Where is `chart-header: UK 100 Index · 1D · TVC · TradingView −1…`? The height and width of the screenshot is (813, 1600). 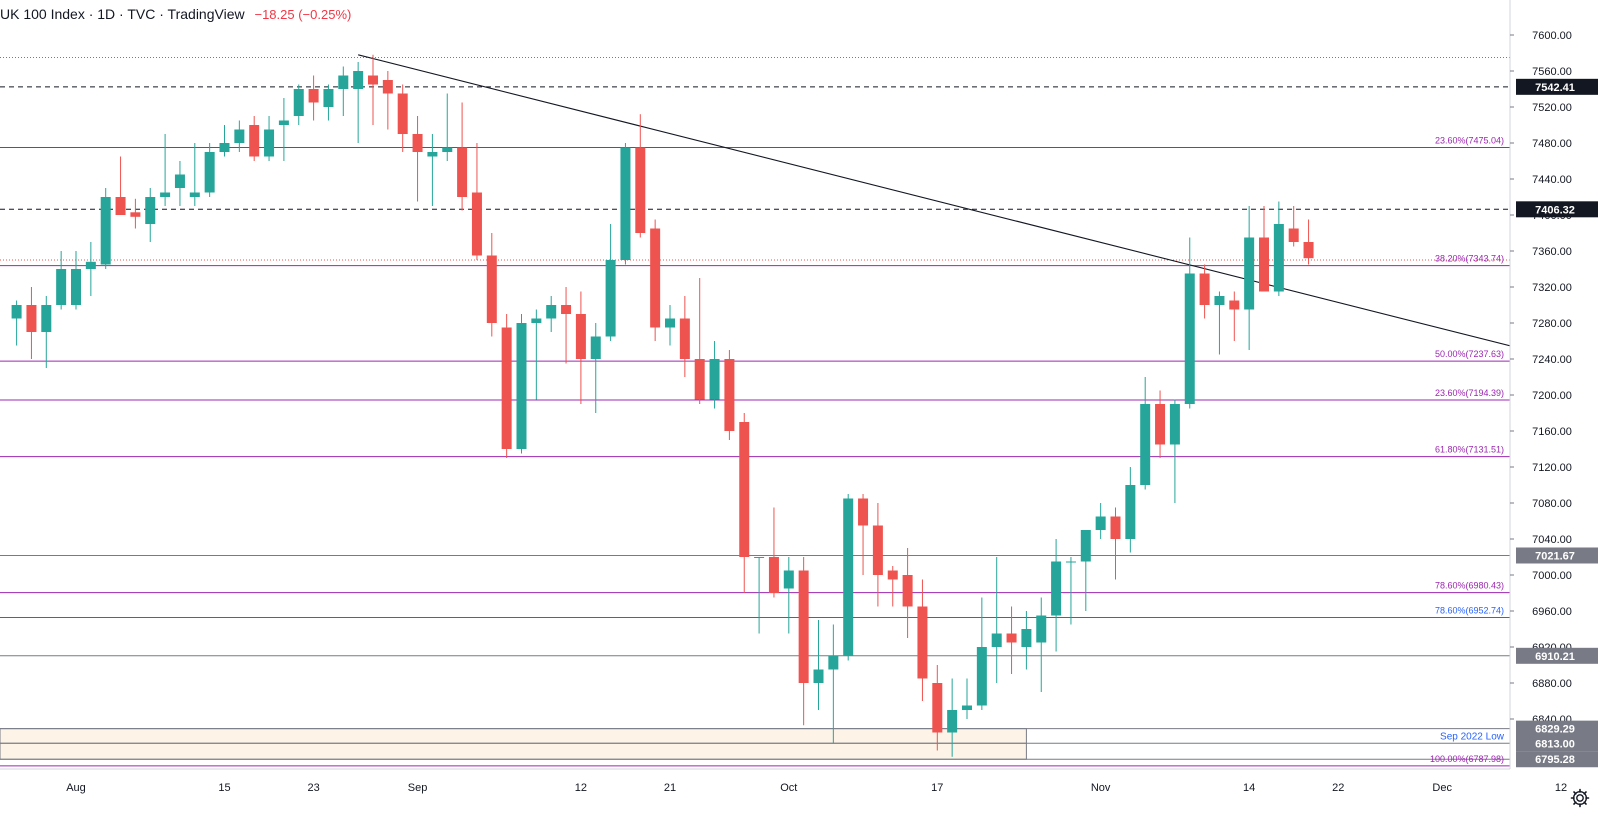
chart-header: UK 100 Index · 1D · TVC · TradingView −1… is located at coordinates (175, 14).